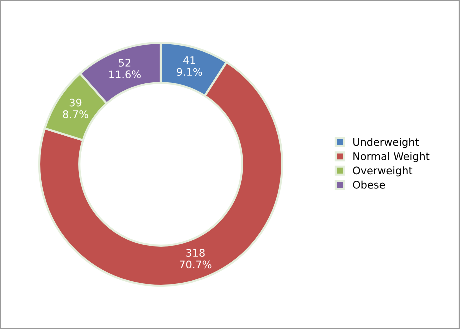 The height and width of the screenshot is (329, 460). What do you see at coordinates (392, 157) in the screenshot?
I see `legend-label: Normal Weight` at bounding box center [392, 157].